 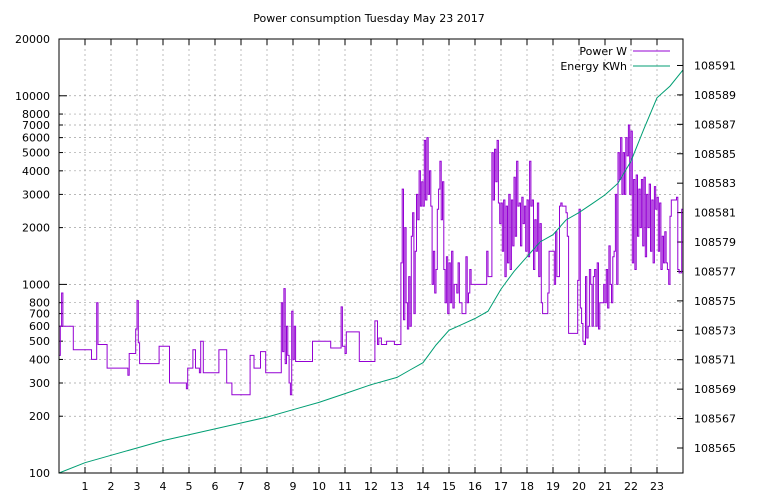 What do you see at coordinates (715, 95) in the screenshot?
I see `y-right-tick-label: 108589` at bounding box center [715, 95].